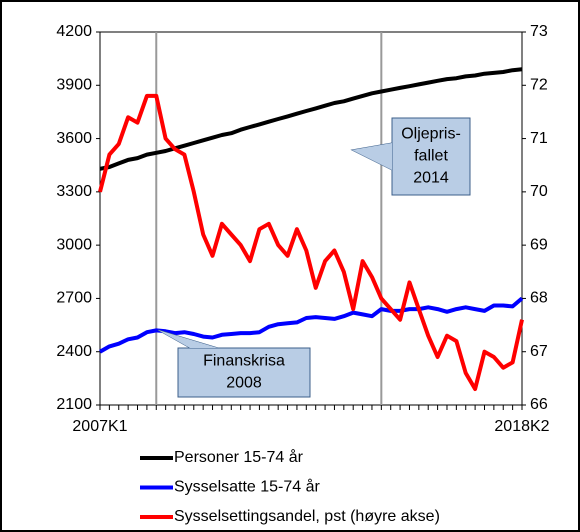 The width and height of the screenshot is (580, 532). I want to click on callout-text: 2014, so click(431, 178).